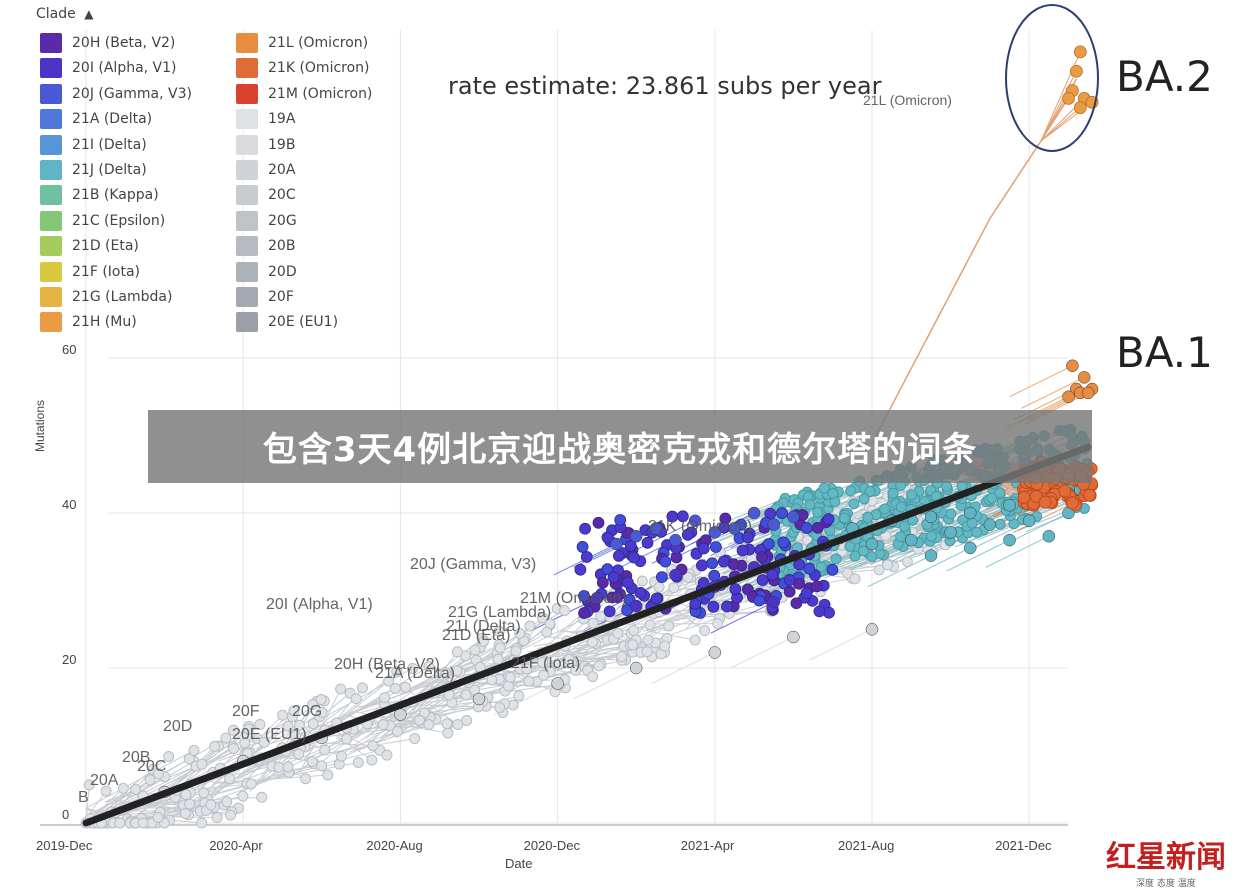 This screenshot has height=895, width=1242. Describe the element at coordinates (109, 170) in the screenshot. I see `legend-label: 21J (Delta)` at that location.